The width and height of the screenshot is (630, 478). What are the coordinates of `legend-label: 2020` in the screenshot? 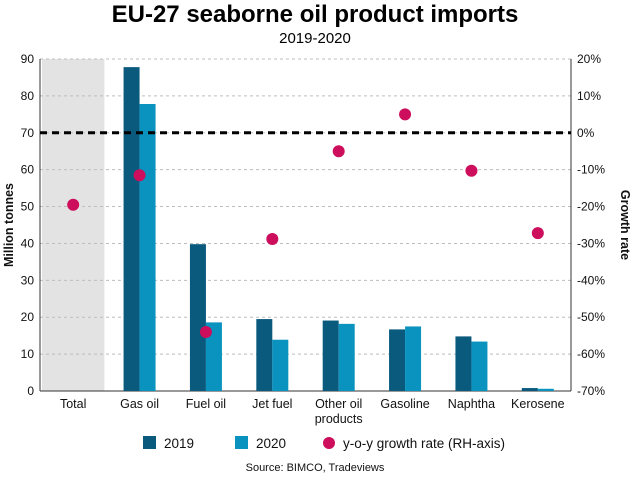 It's located at (271, 443).